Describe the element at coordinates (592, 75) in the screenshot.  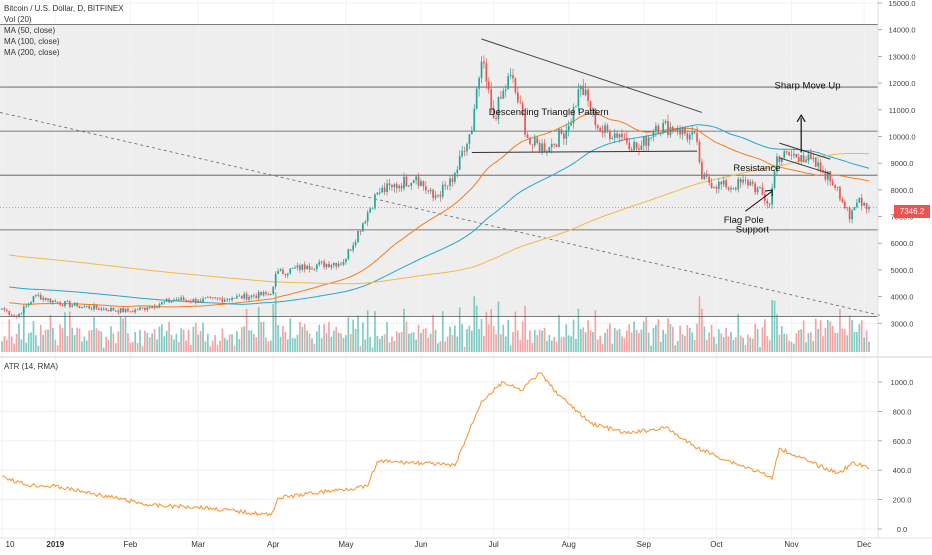
I see `triangle-upper-trendline` at that location.